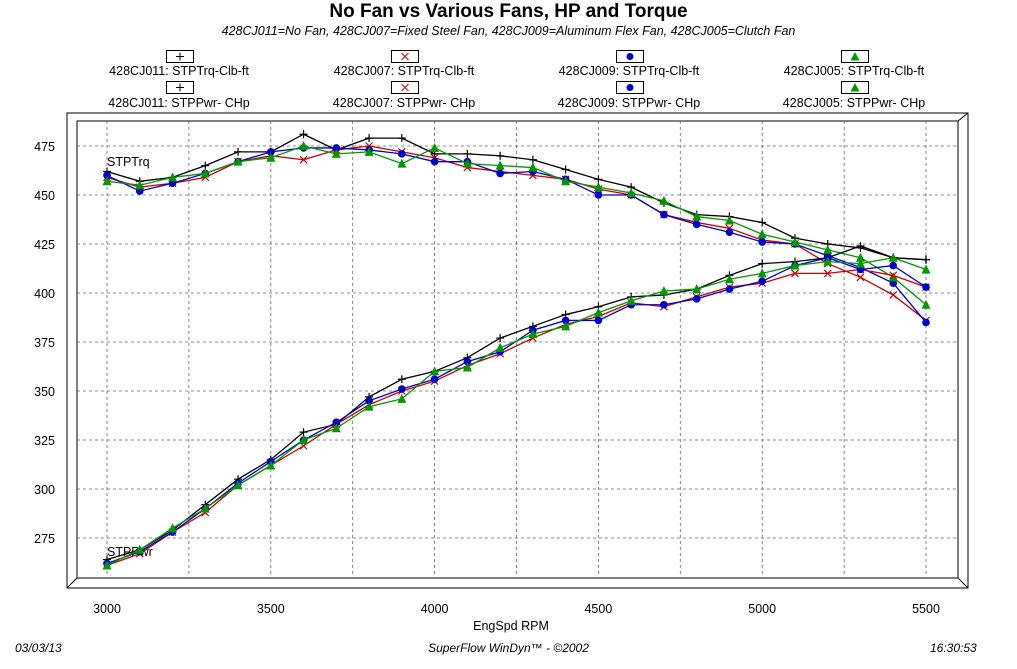 The width and height of the screenshot is (1017, 669). What do you see at coordinates (179, 103) in the screenshot?
I see `legend-label: 428CJ011: STPPwr- CHp` at bounding box center [179, 103].